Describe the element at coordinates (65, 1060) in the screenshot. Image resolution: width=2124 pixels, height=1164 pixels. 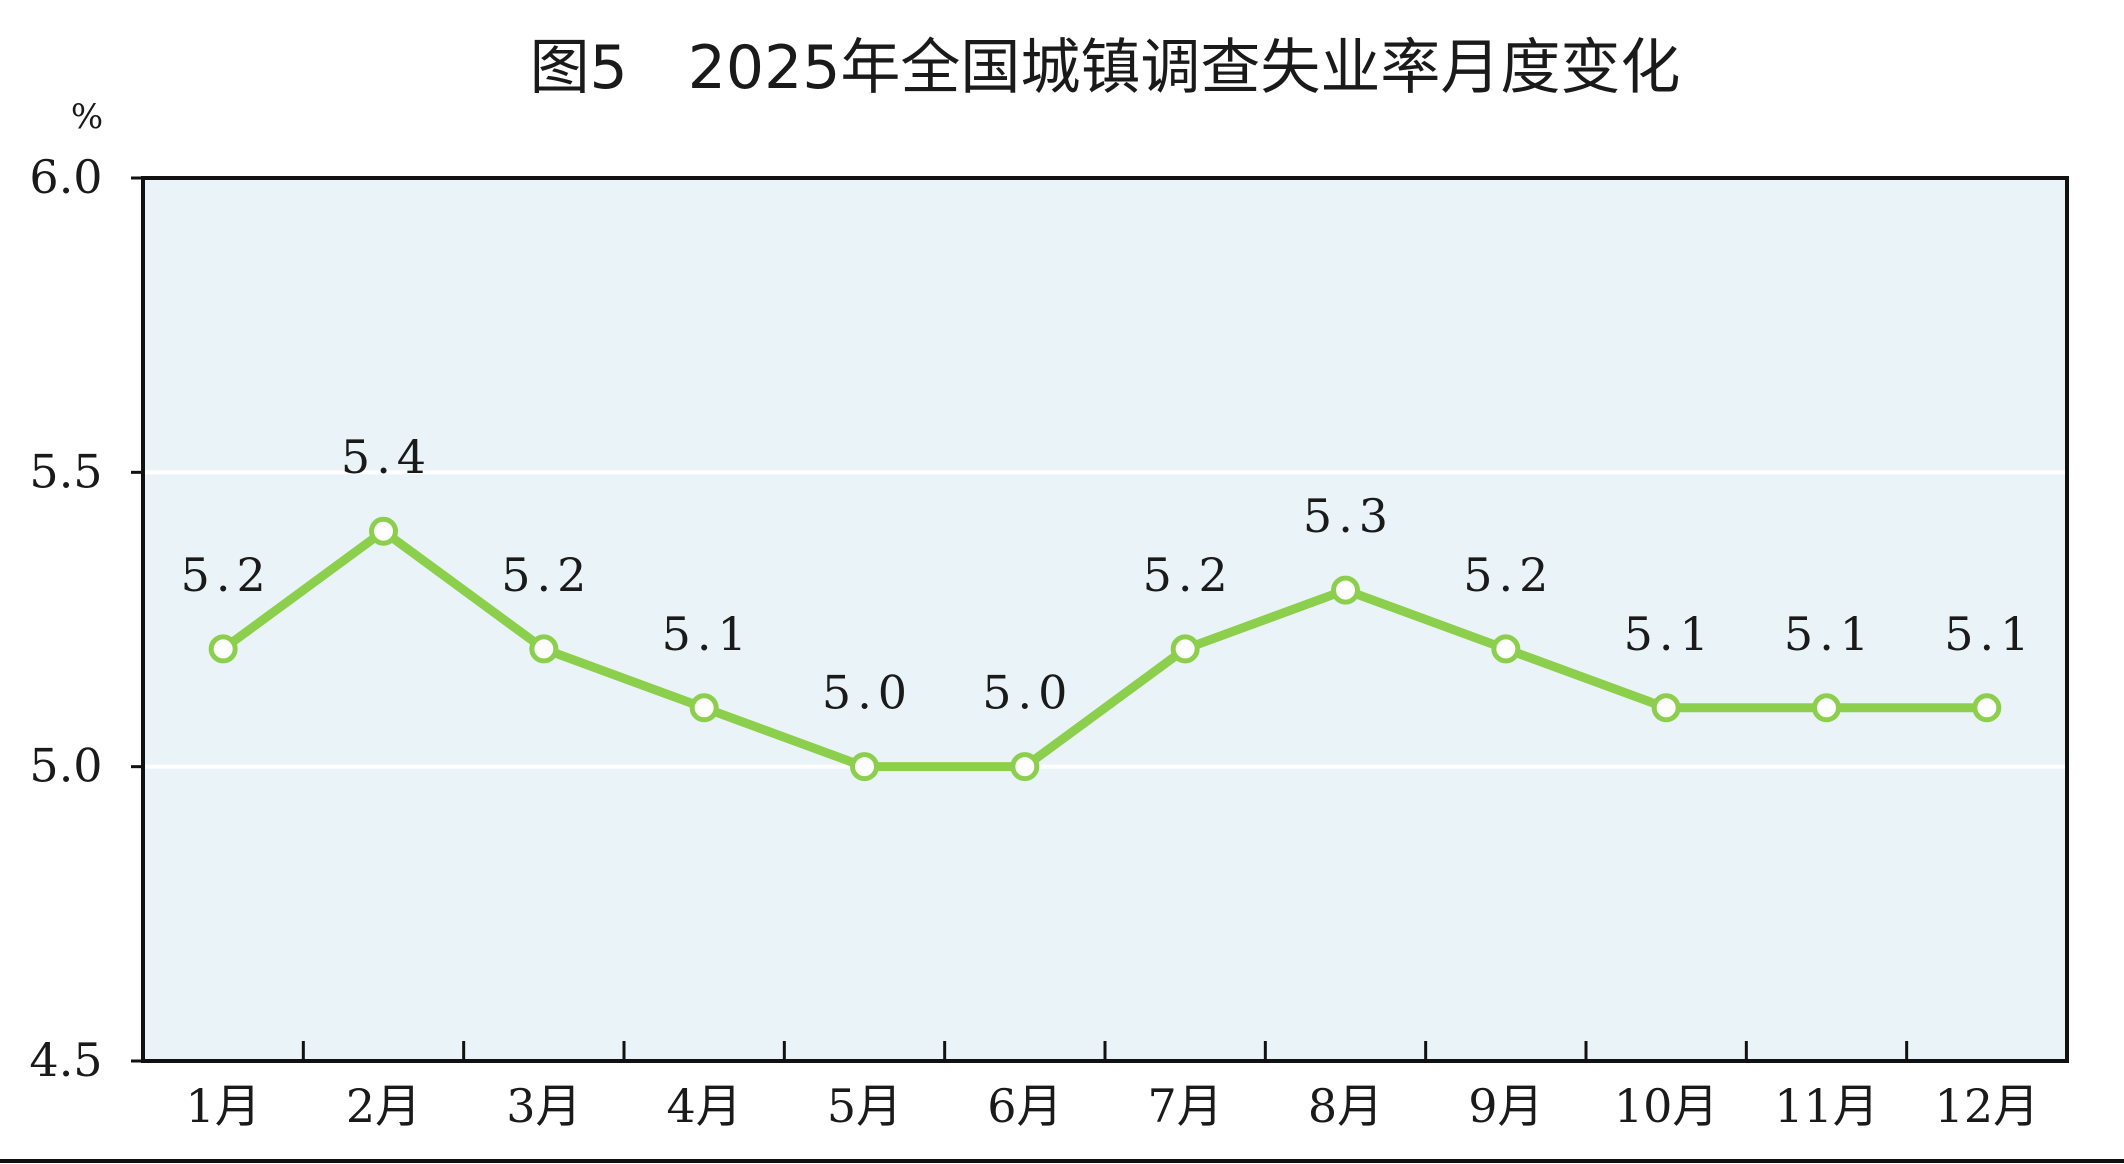
I see `y-tick-label: 4.5` at that location.